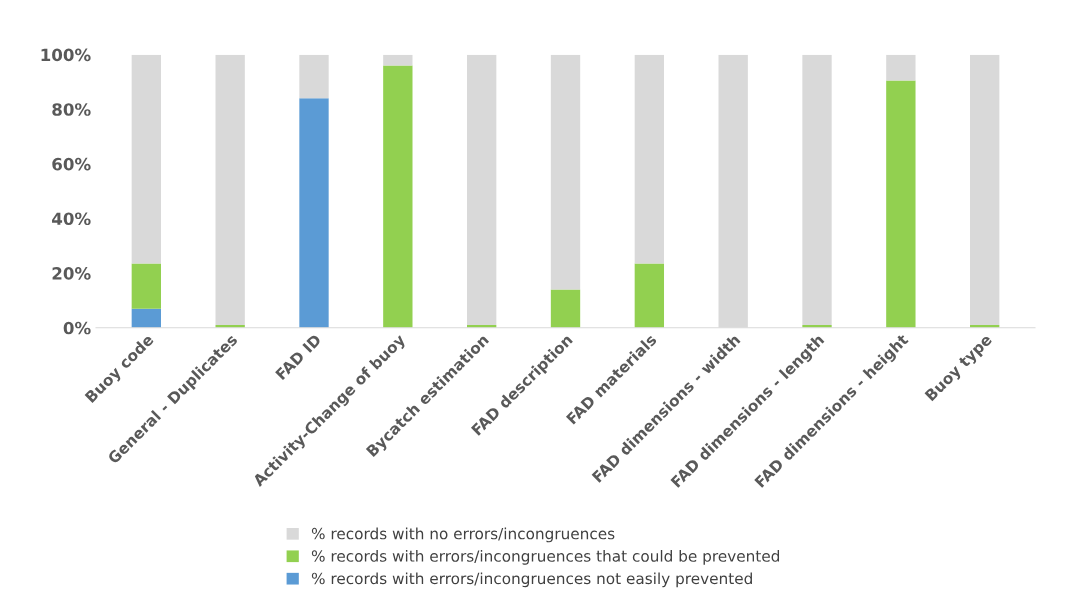  I want to click on y-tick-label: 80%, so click(71, 109).